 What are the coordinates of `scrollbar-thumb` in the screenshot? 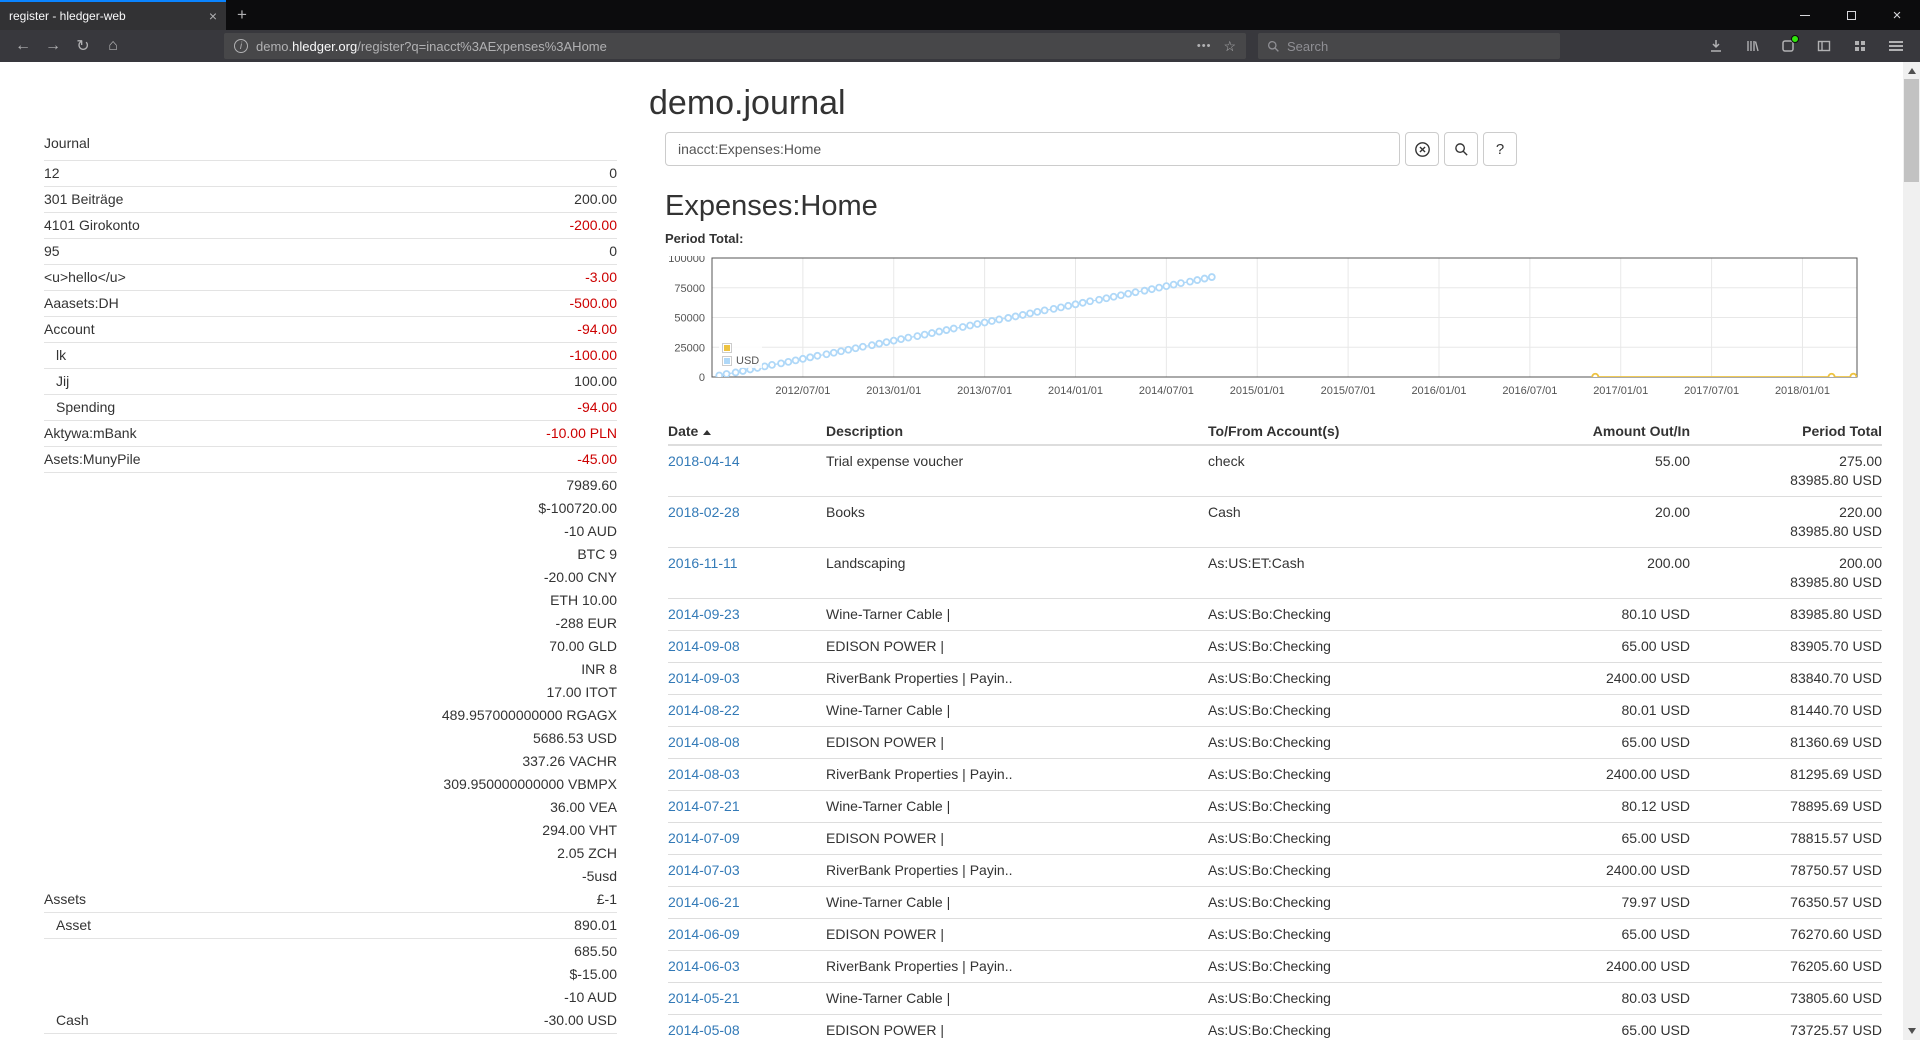 It's located at (1911, 130).